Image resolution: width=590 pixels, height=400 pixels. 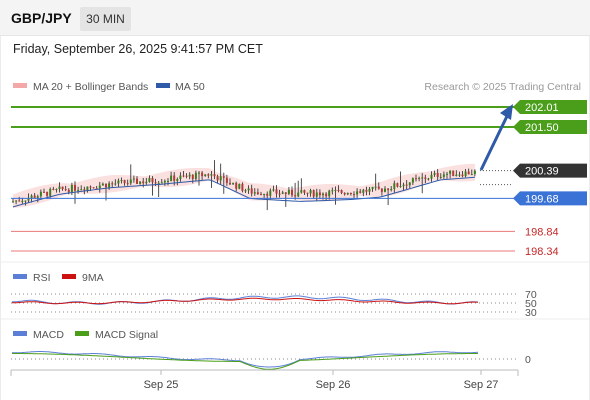 I want to click on forecast-arrow, so click(x=495, y=141).